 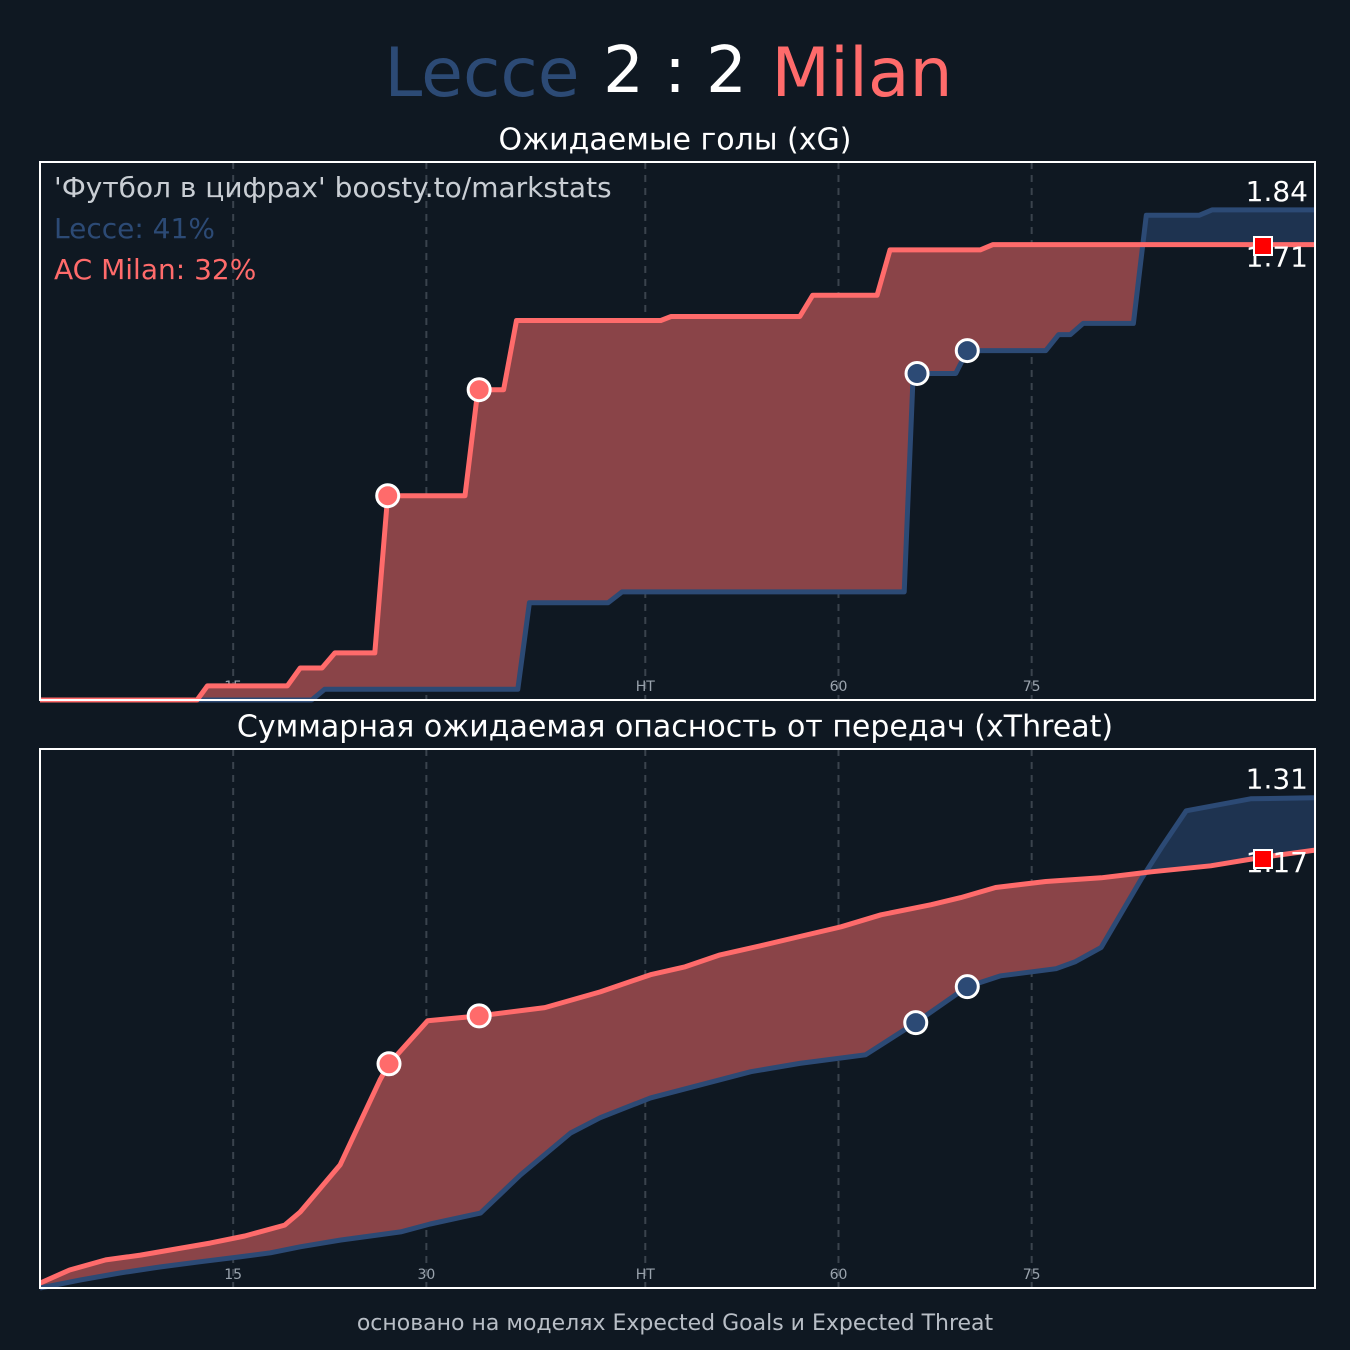 I want to click on annotation: AC Milan: 32%, so click(x=155, y=269).